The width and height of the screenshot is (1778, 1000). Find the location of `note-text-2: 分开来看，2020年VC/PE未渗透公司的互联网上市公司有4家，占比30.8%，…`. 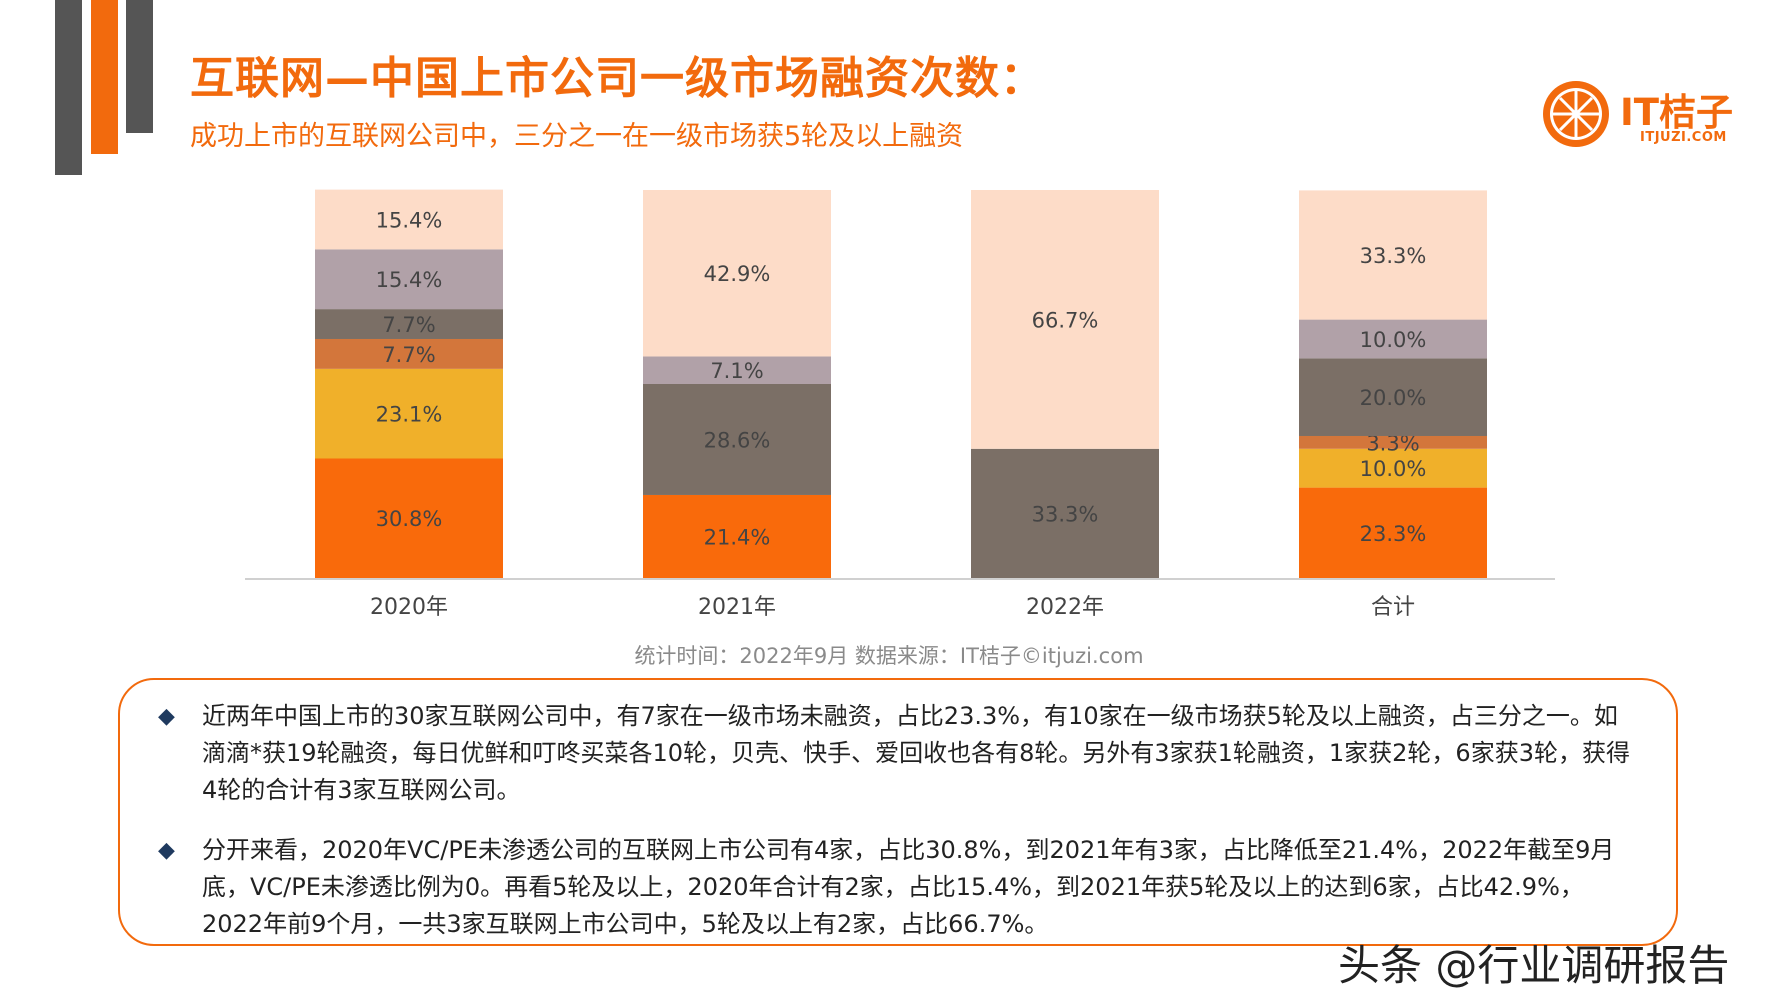

note-text-2: 分开来看，2020年VC/PE未渗透公司的互联网上市公司有4家，占比30.8%，… is located at coordinates (908, 887).